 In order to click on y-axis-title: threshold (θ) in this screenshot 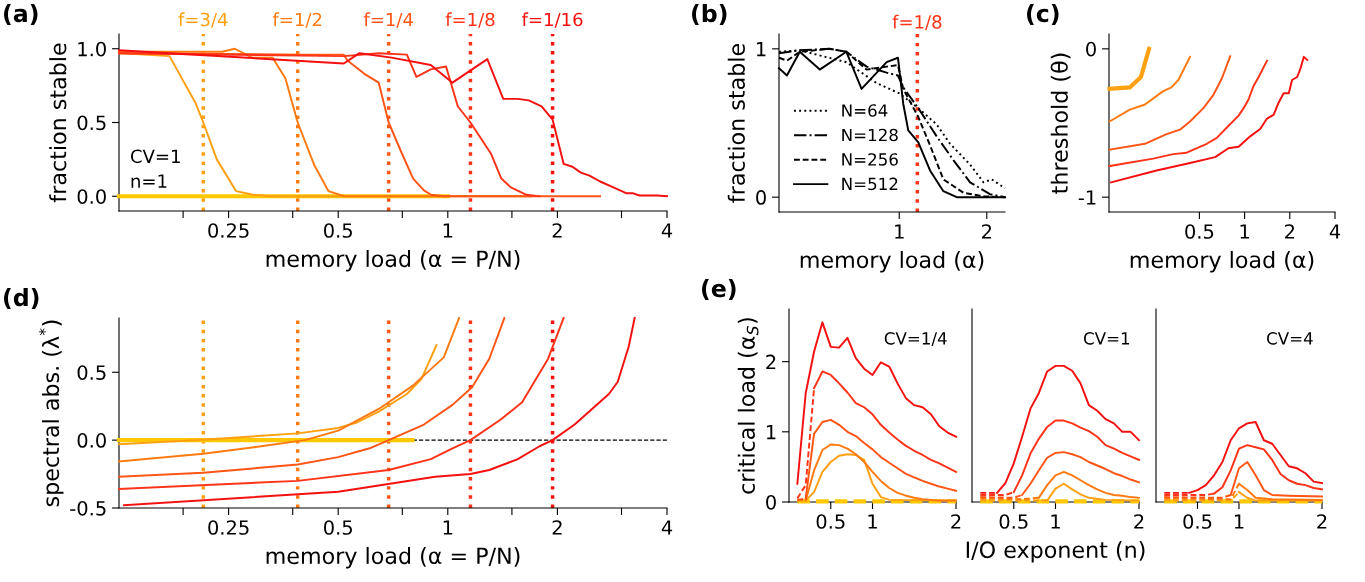, I will do `click(1060, 123)`.